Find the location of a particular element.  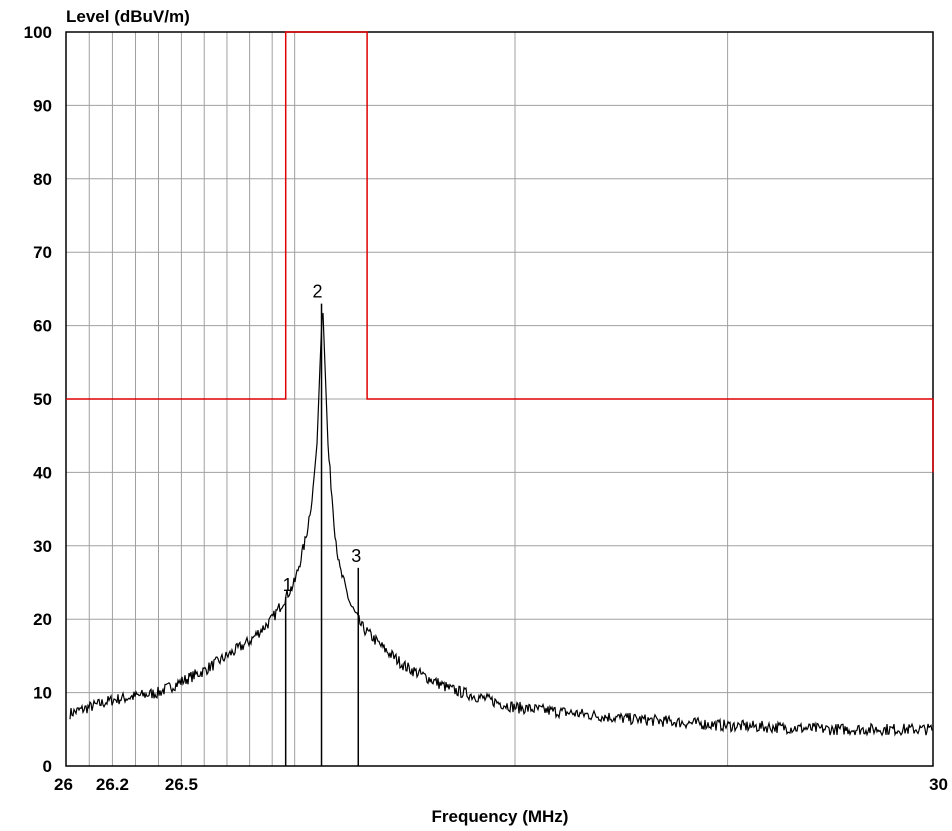

x-tick-labels: 26 26.2 26.5 30 is located at coordinates (501, 784).